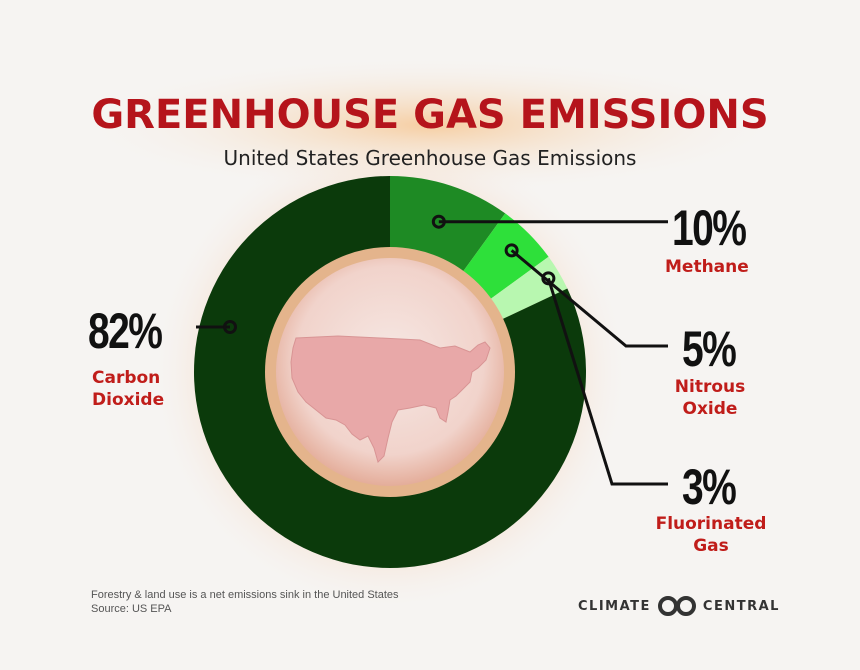 The width and height of the screenshot is (860, 670). I want to click on category-label-carbon-dioxide: Carbon Dioxide, so click(128, 389).